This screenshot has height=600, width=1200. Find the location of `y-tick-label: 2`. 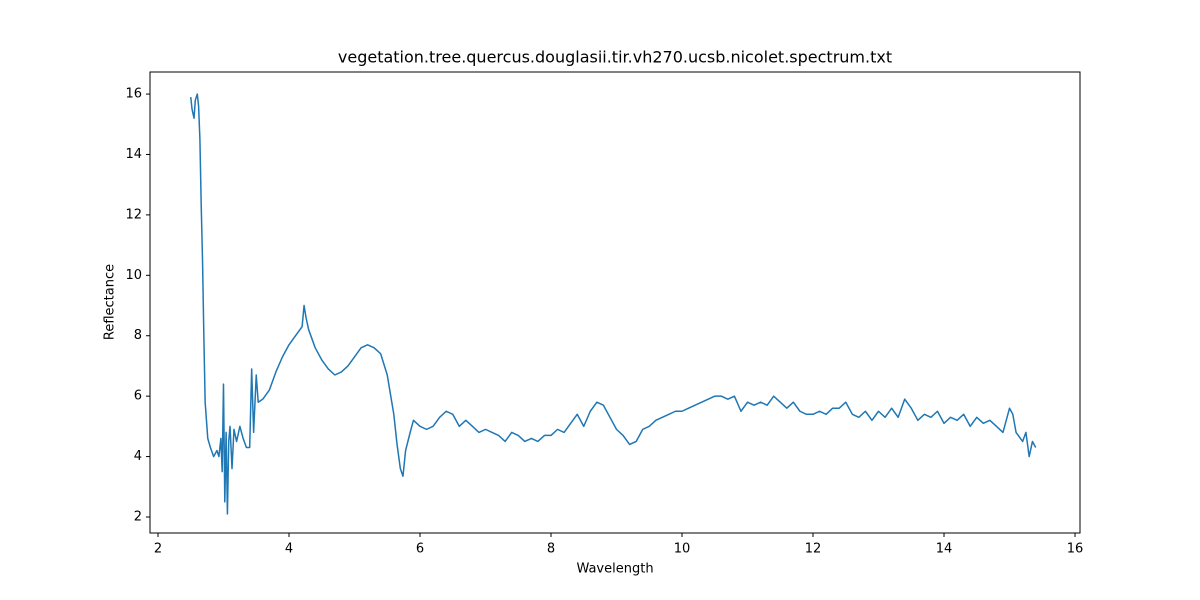

y-tick-label: 2 is located at coordinates (138, 516).